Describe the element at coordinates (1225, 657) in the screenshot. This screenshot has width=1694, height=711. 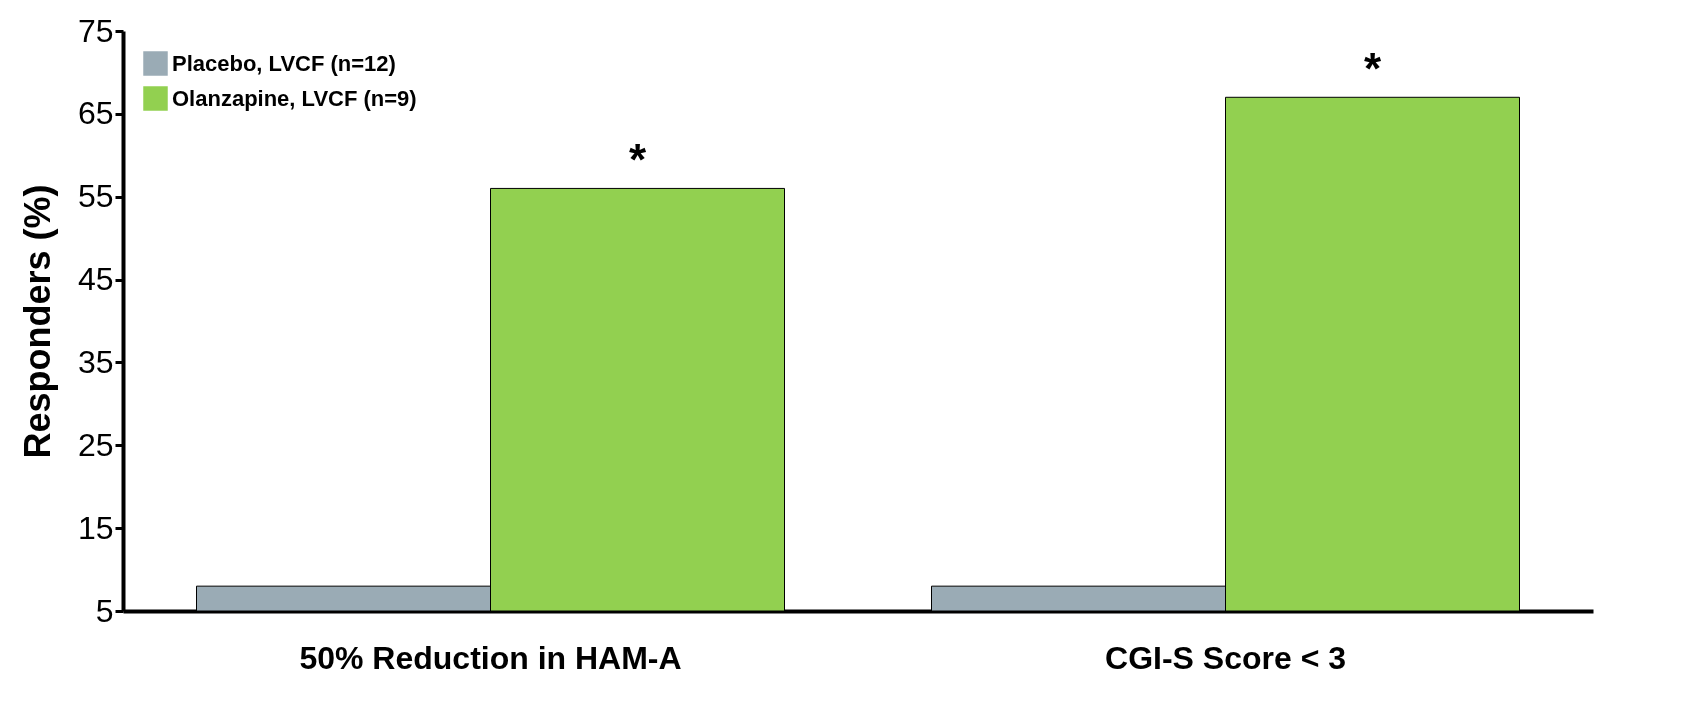
I see `x-tick-label: CGI-S Score < 3` at that location.